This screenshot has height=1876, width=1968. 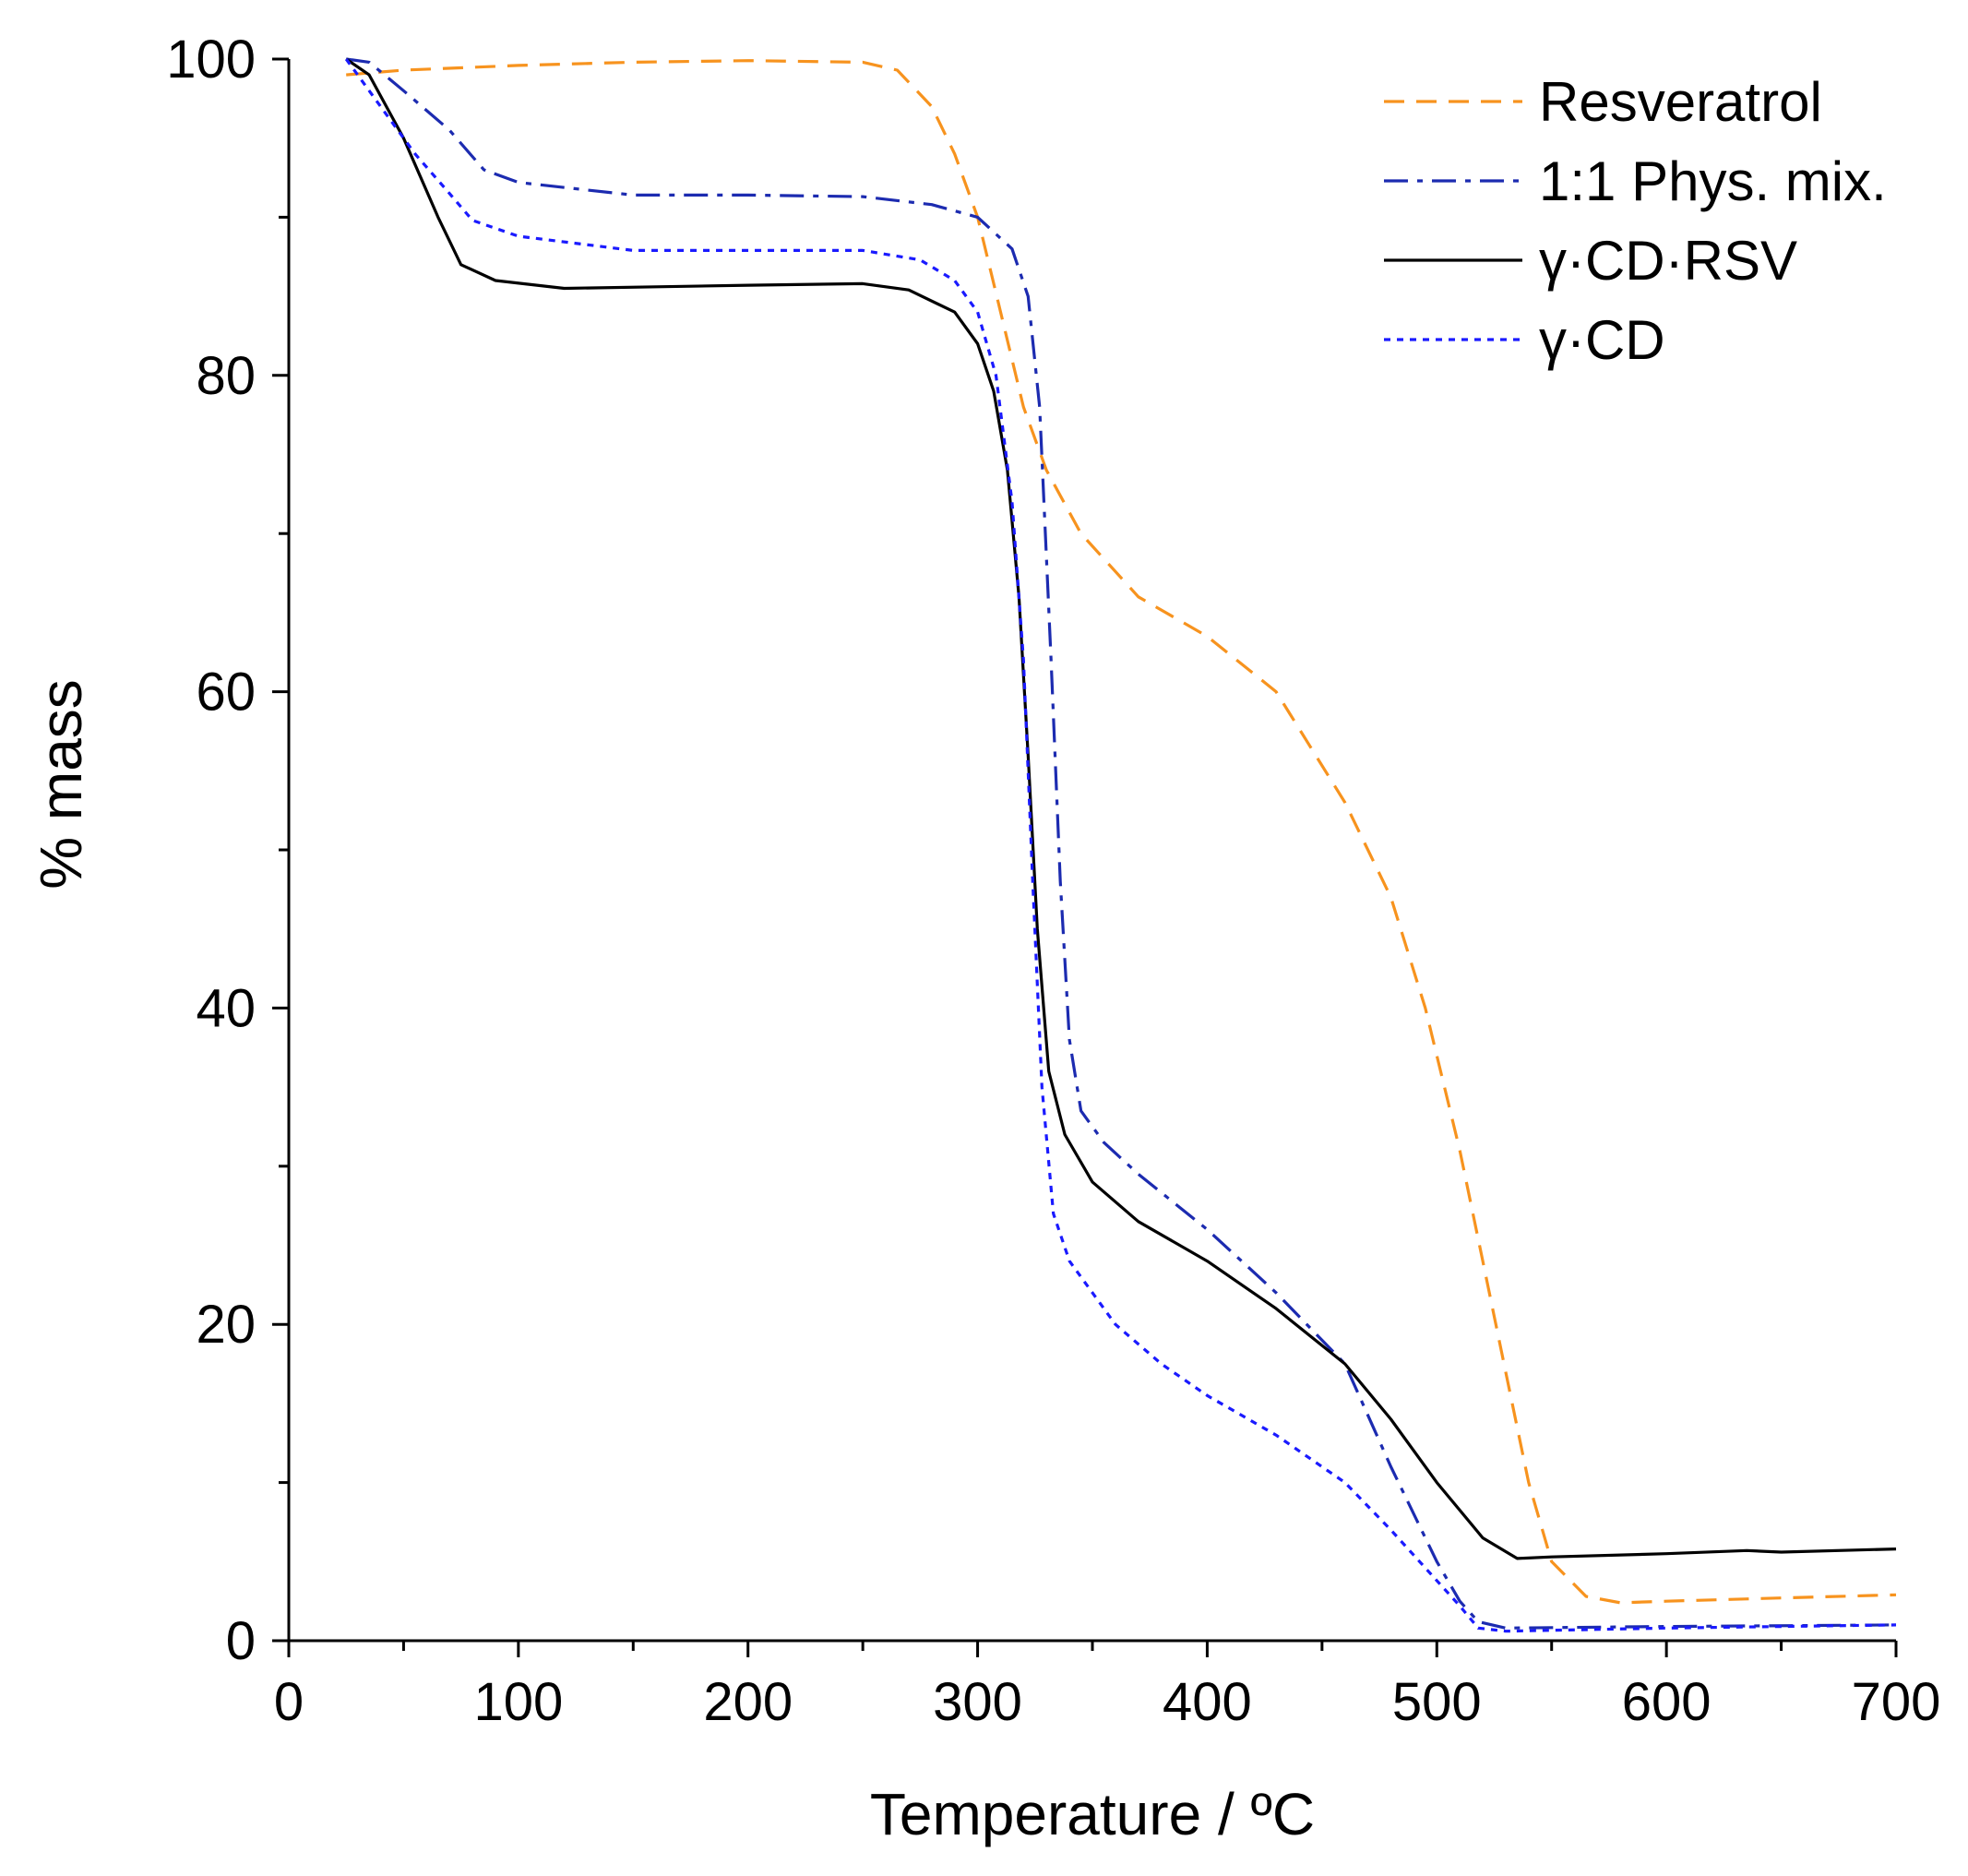 I want to click on legend-label-1: 1:1 Phys. mix., so click(x=1713, y=181).